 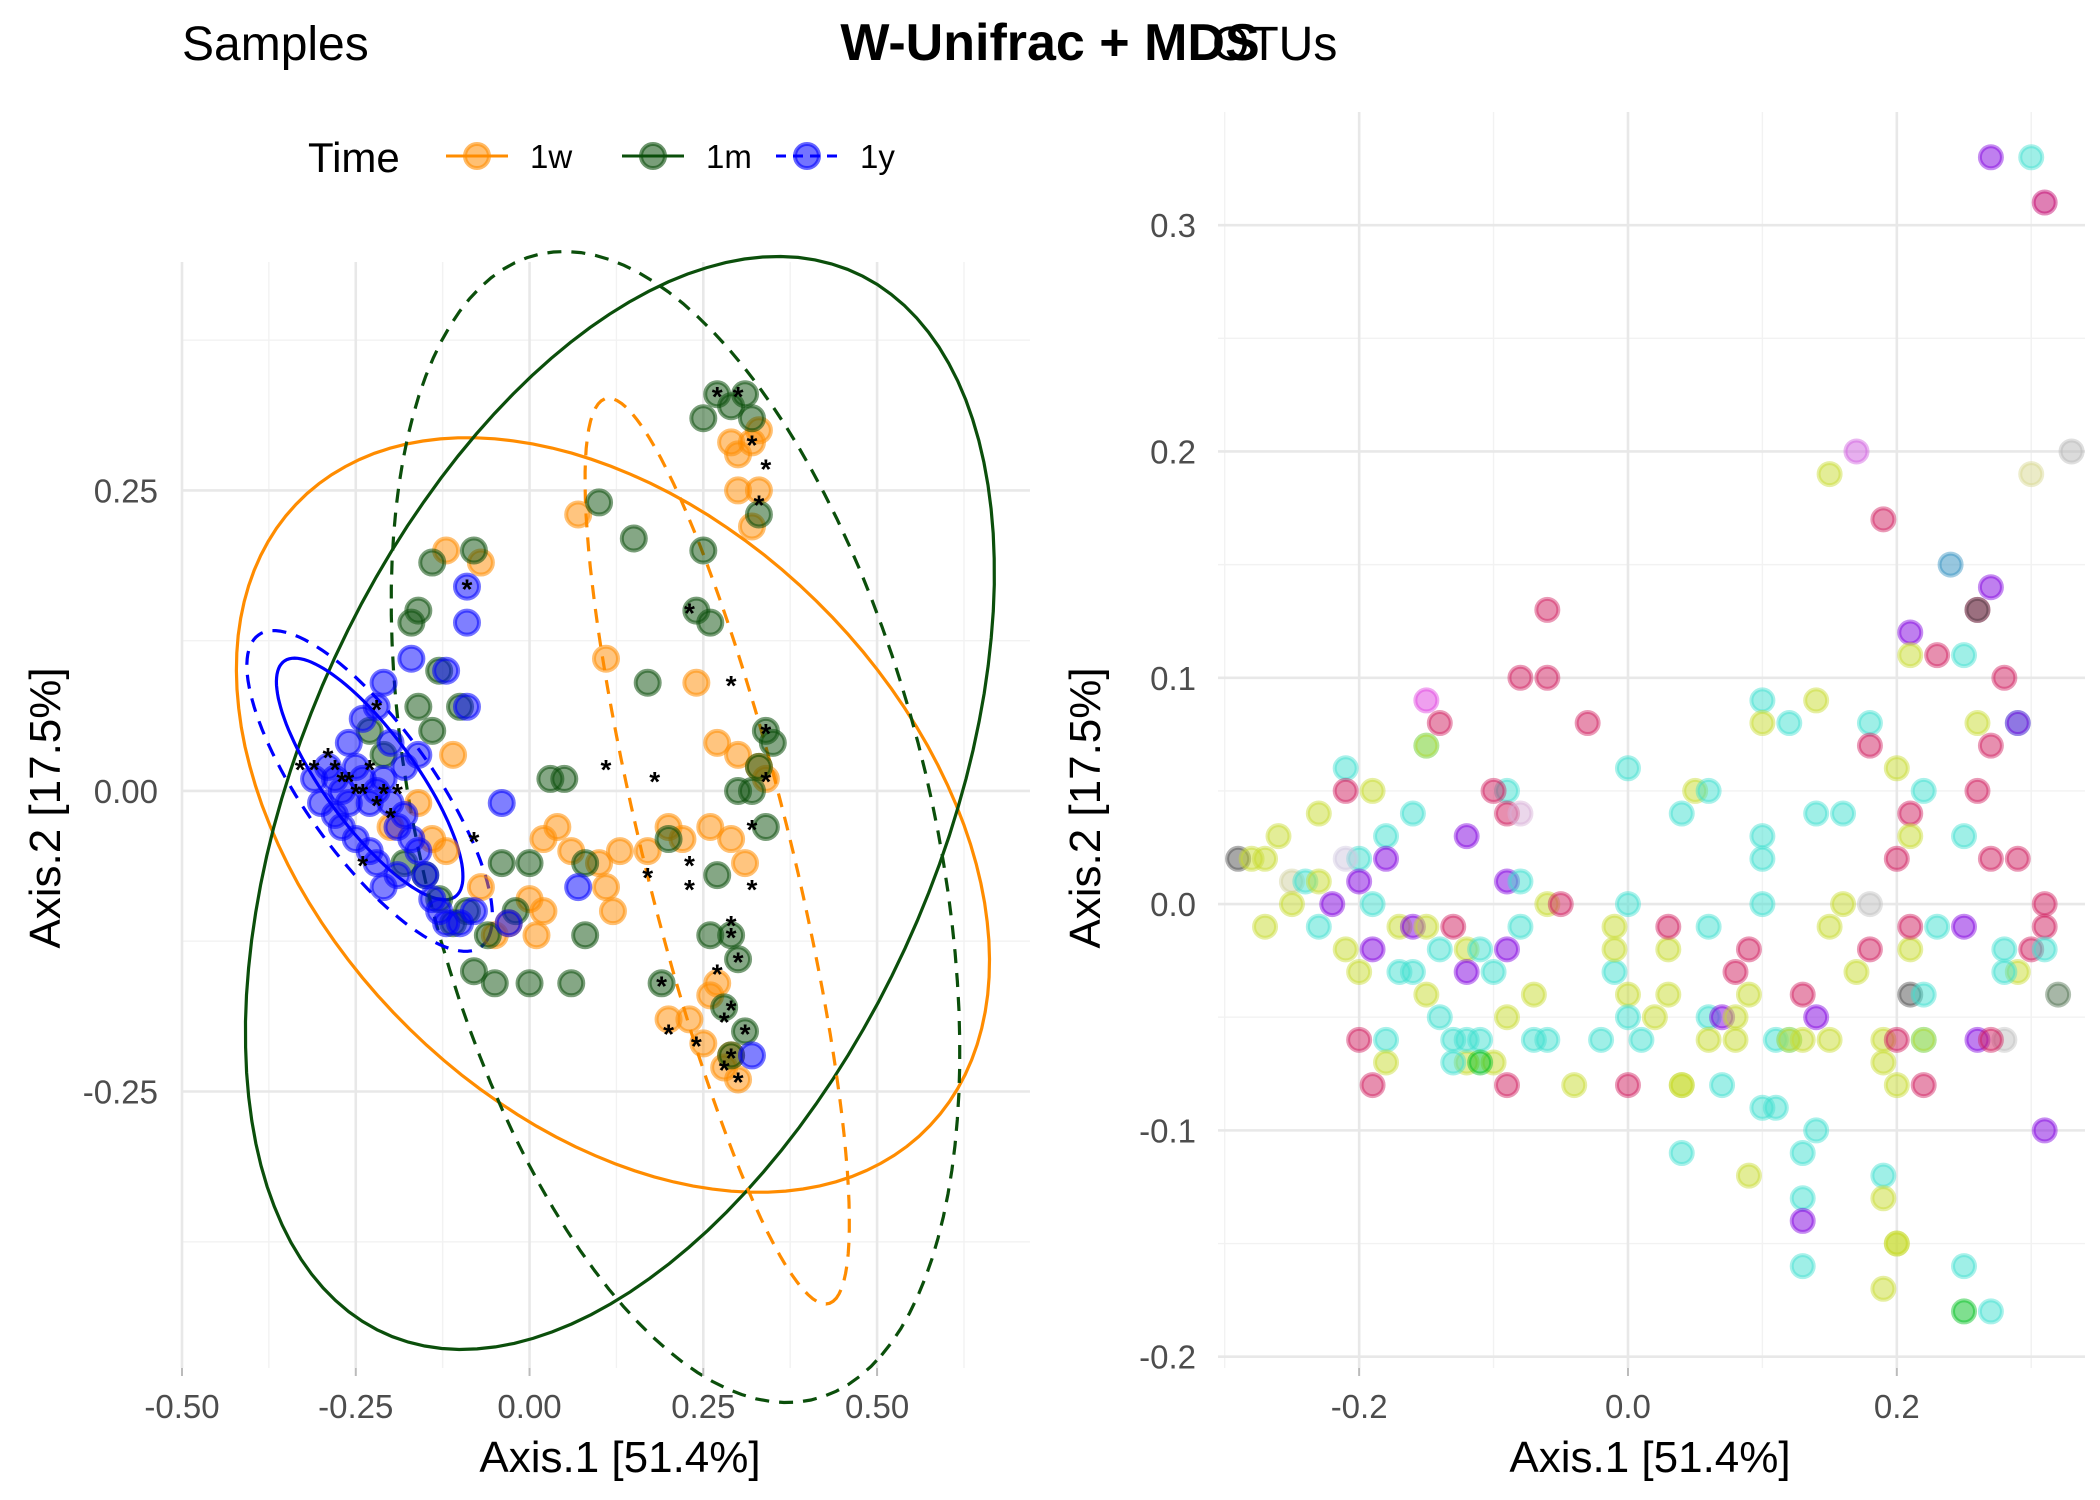 I want to click on legend-key-dot-1y, so click(x=807, y=156).